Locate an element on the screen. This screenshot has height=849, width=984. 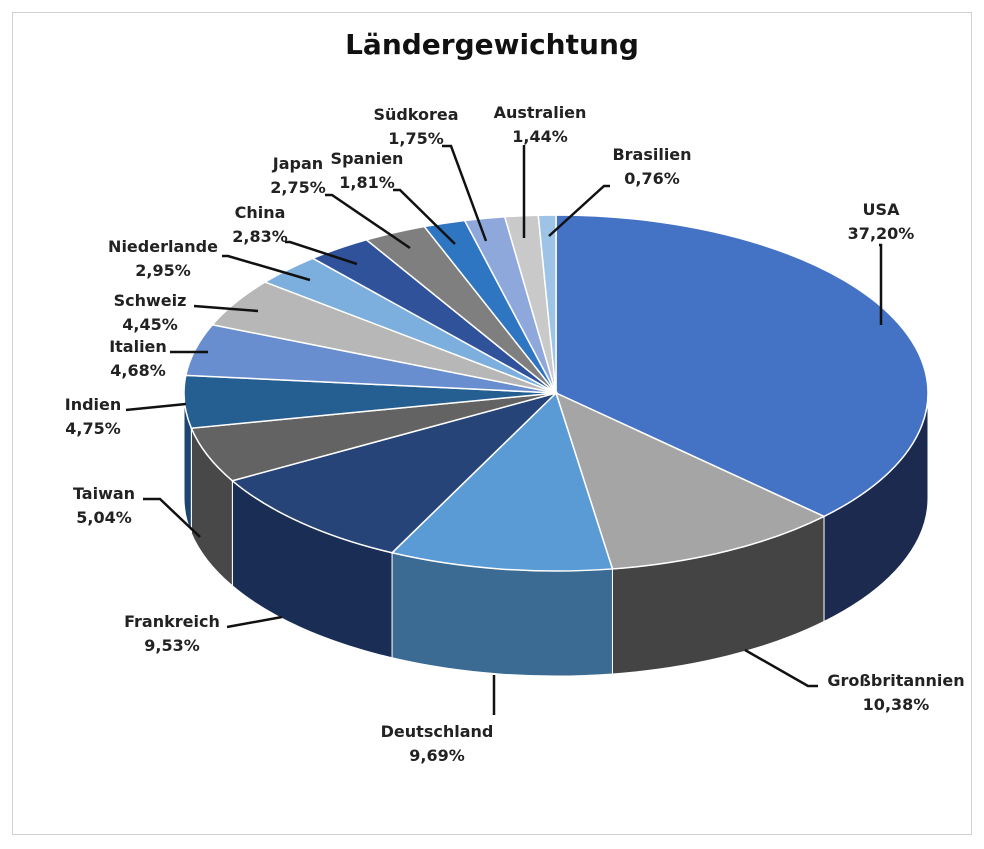
slice-label-9: China is located at coordinates (260, 212).